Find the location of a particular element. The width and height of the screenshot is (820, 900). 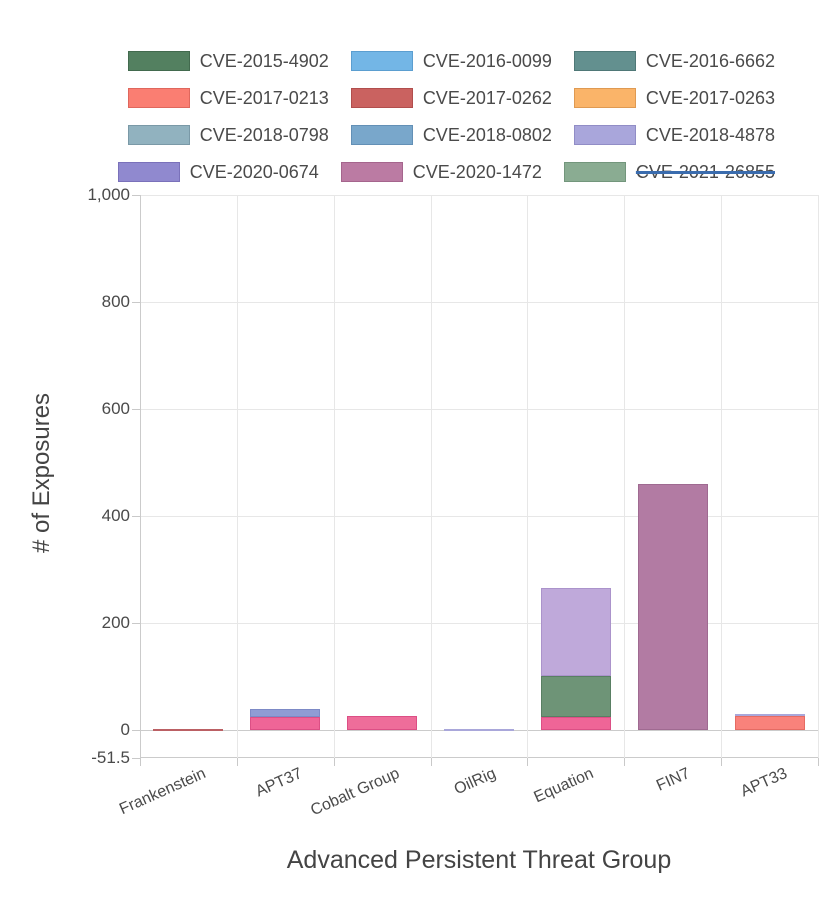

x-tick-label-apt33: APT33 is located at coordinates (763, 783).